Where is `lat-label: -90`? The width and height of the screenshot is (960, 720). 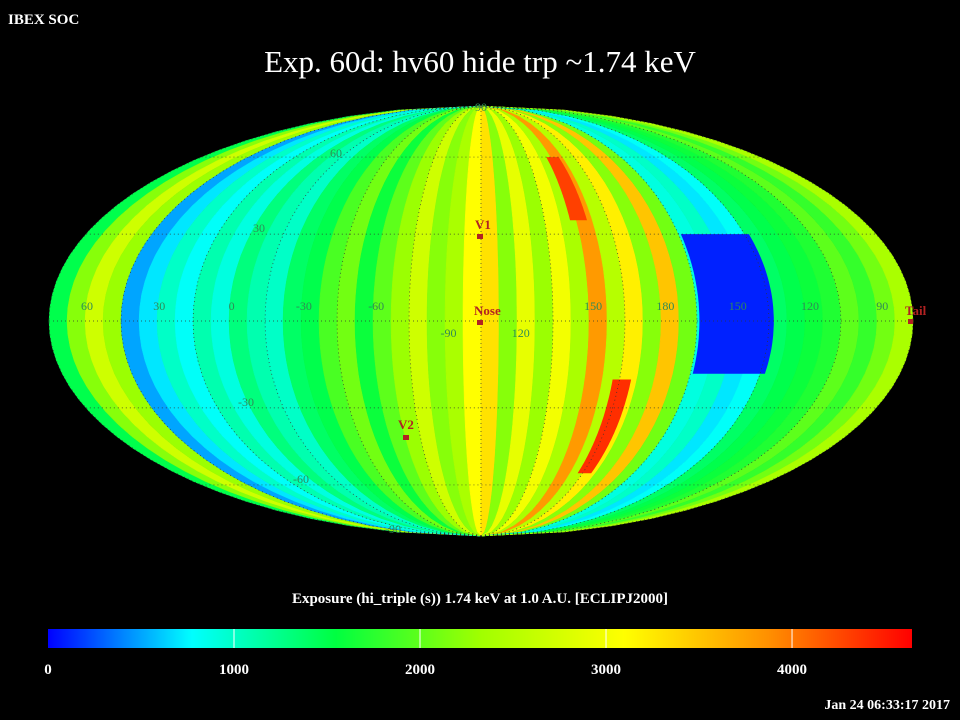
lat-label: -90 is located at coordinates (393, 529).